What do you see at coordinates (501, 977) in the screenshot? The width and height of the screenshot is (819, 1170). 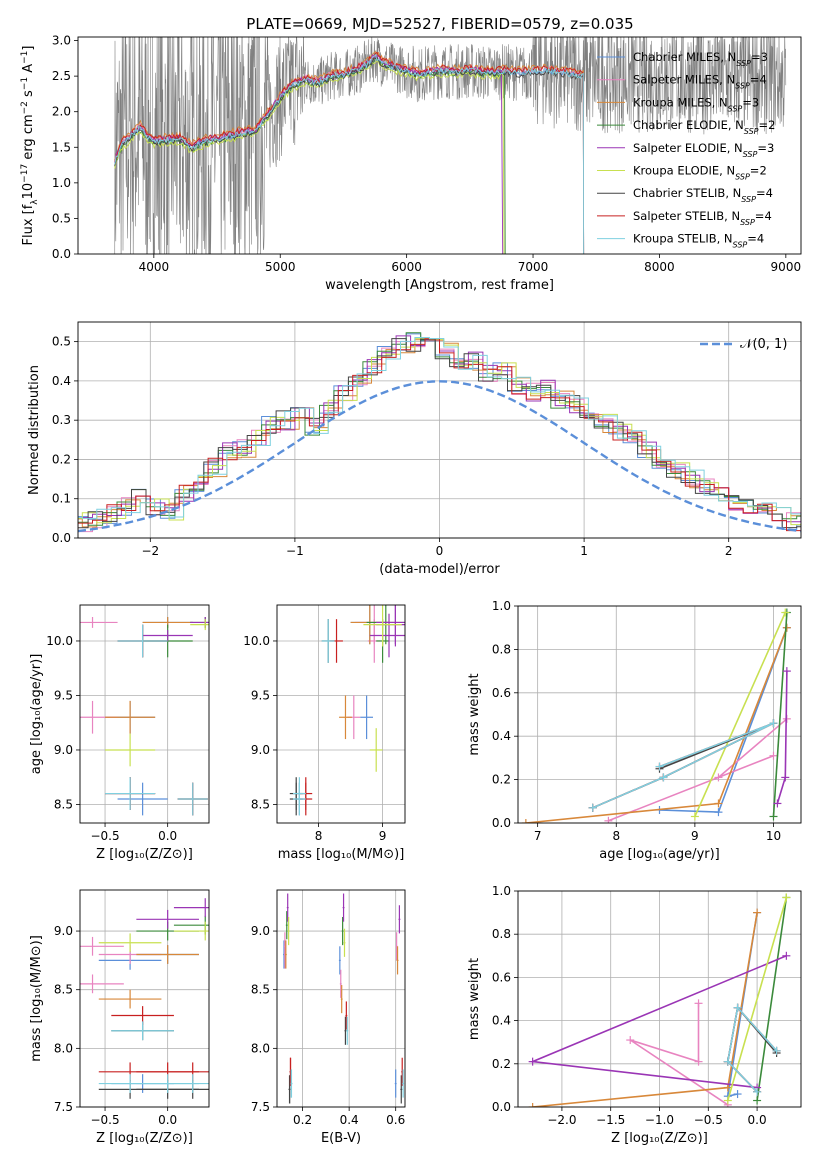 I see `y-tick-label: 0.6` at bounding box center [501, 977].